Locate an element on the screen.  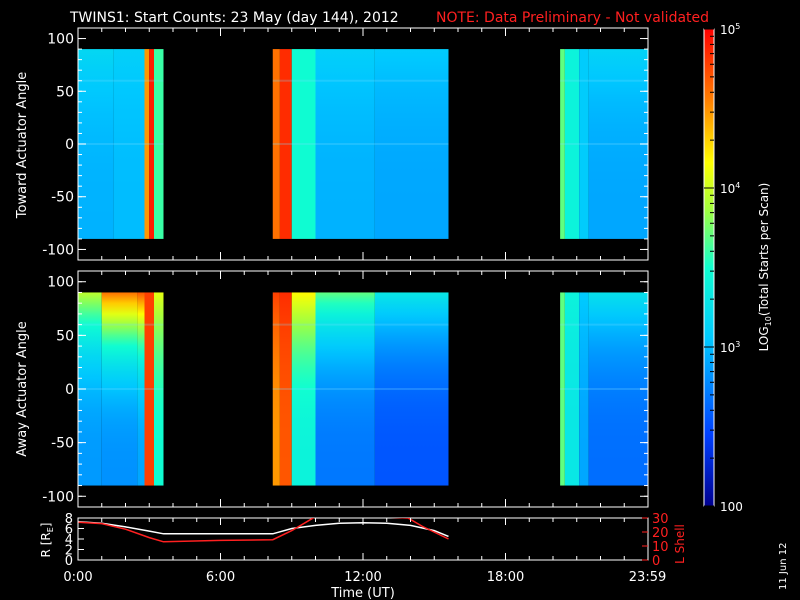
right-y-tick-label: 30 is located at coordinates (660, 519).